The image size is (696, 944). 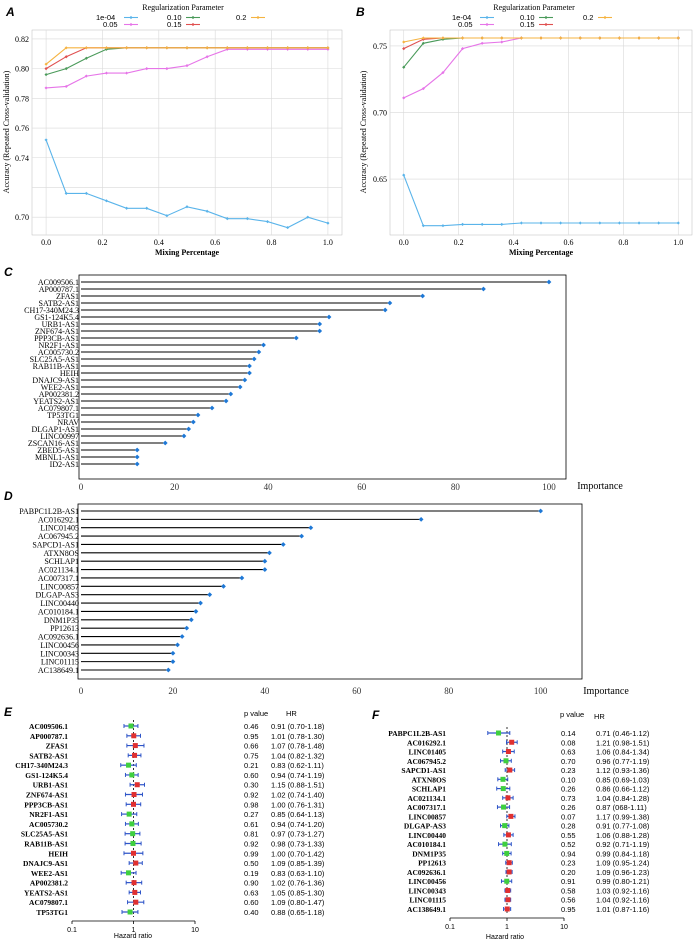 What do you see at coordinates (426, 909) in the screenshot?
I see `panel-f-category-label: AC138649.1` at bounding box center [426, 909].